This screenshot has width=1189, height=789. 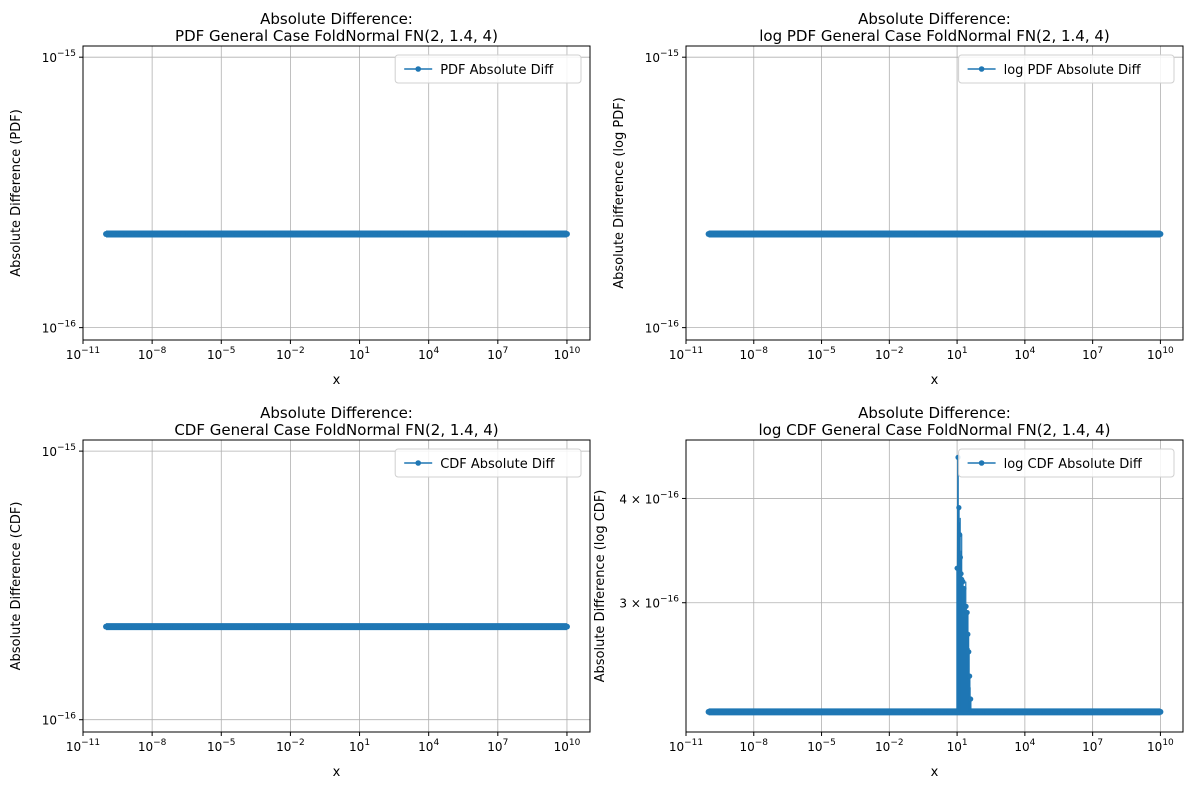 What do you see at coordinates (16, 586) in the screenshot?
I see `y-axis-label: Absolute Difference (CDF)` at bounding box center [16, 586].